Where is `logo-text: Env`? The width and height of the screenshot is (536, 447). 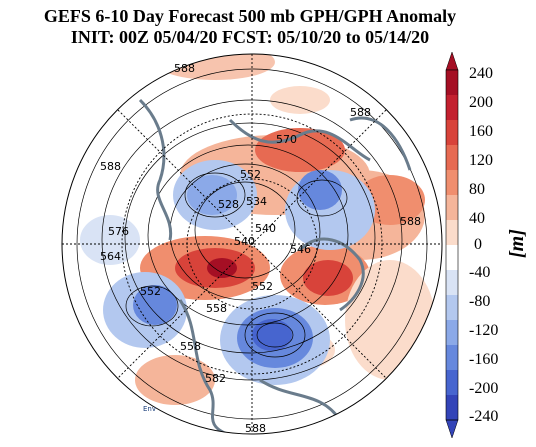 logo-text: Env is located at coordinates (150, 409).